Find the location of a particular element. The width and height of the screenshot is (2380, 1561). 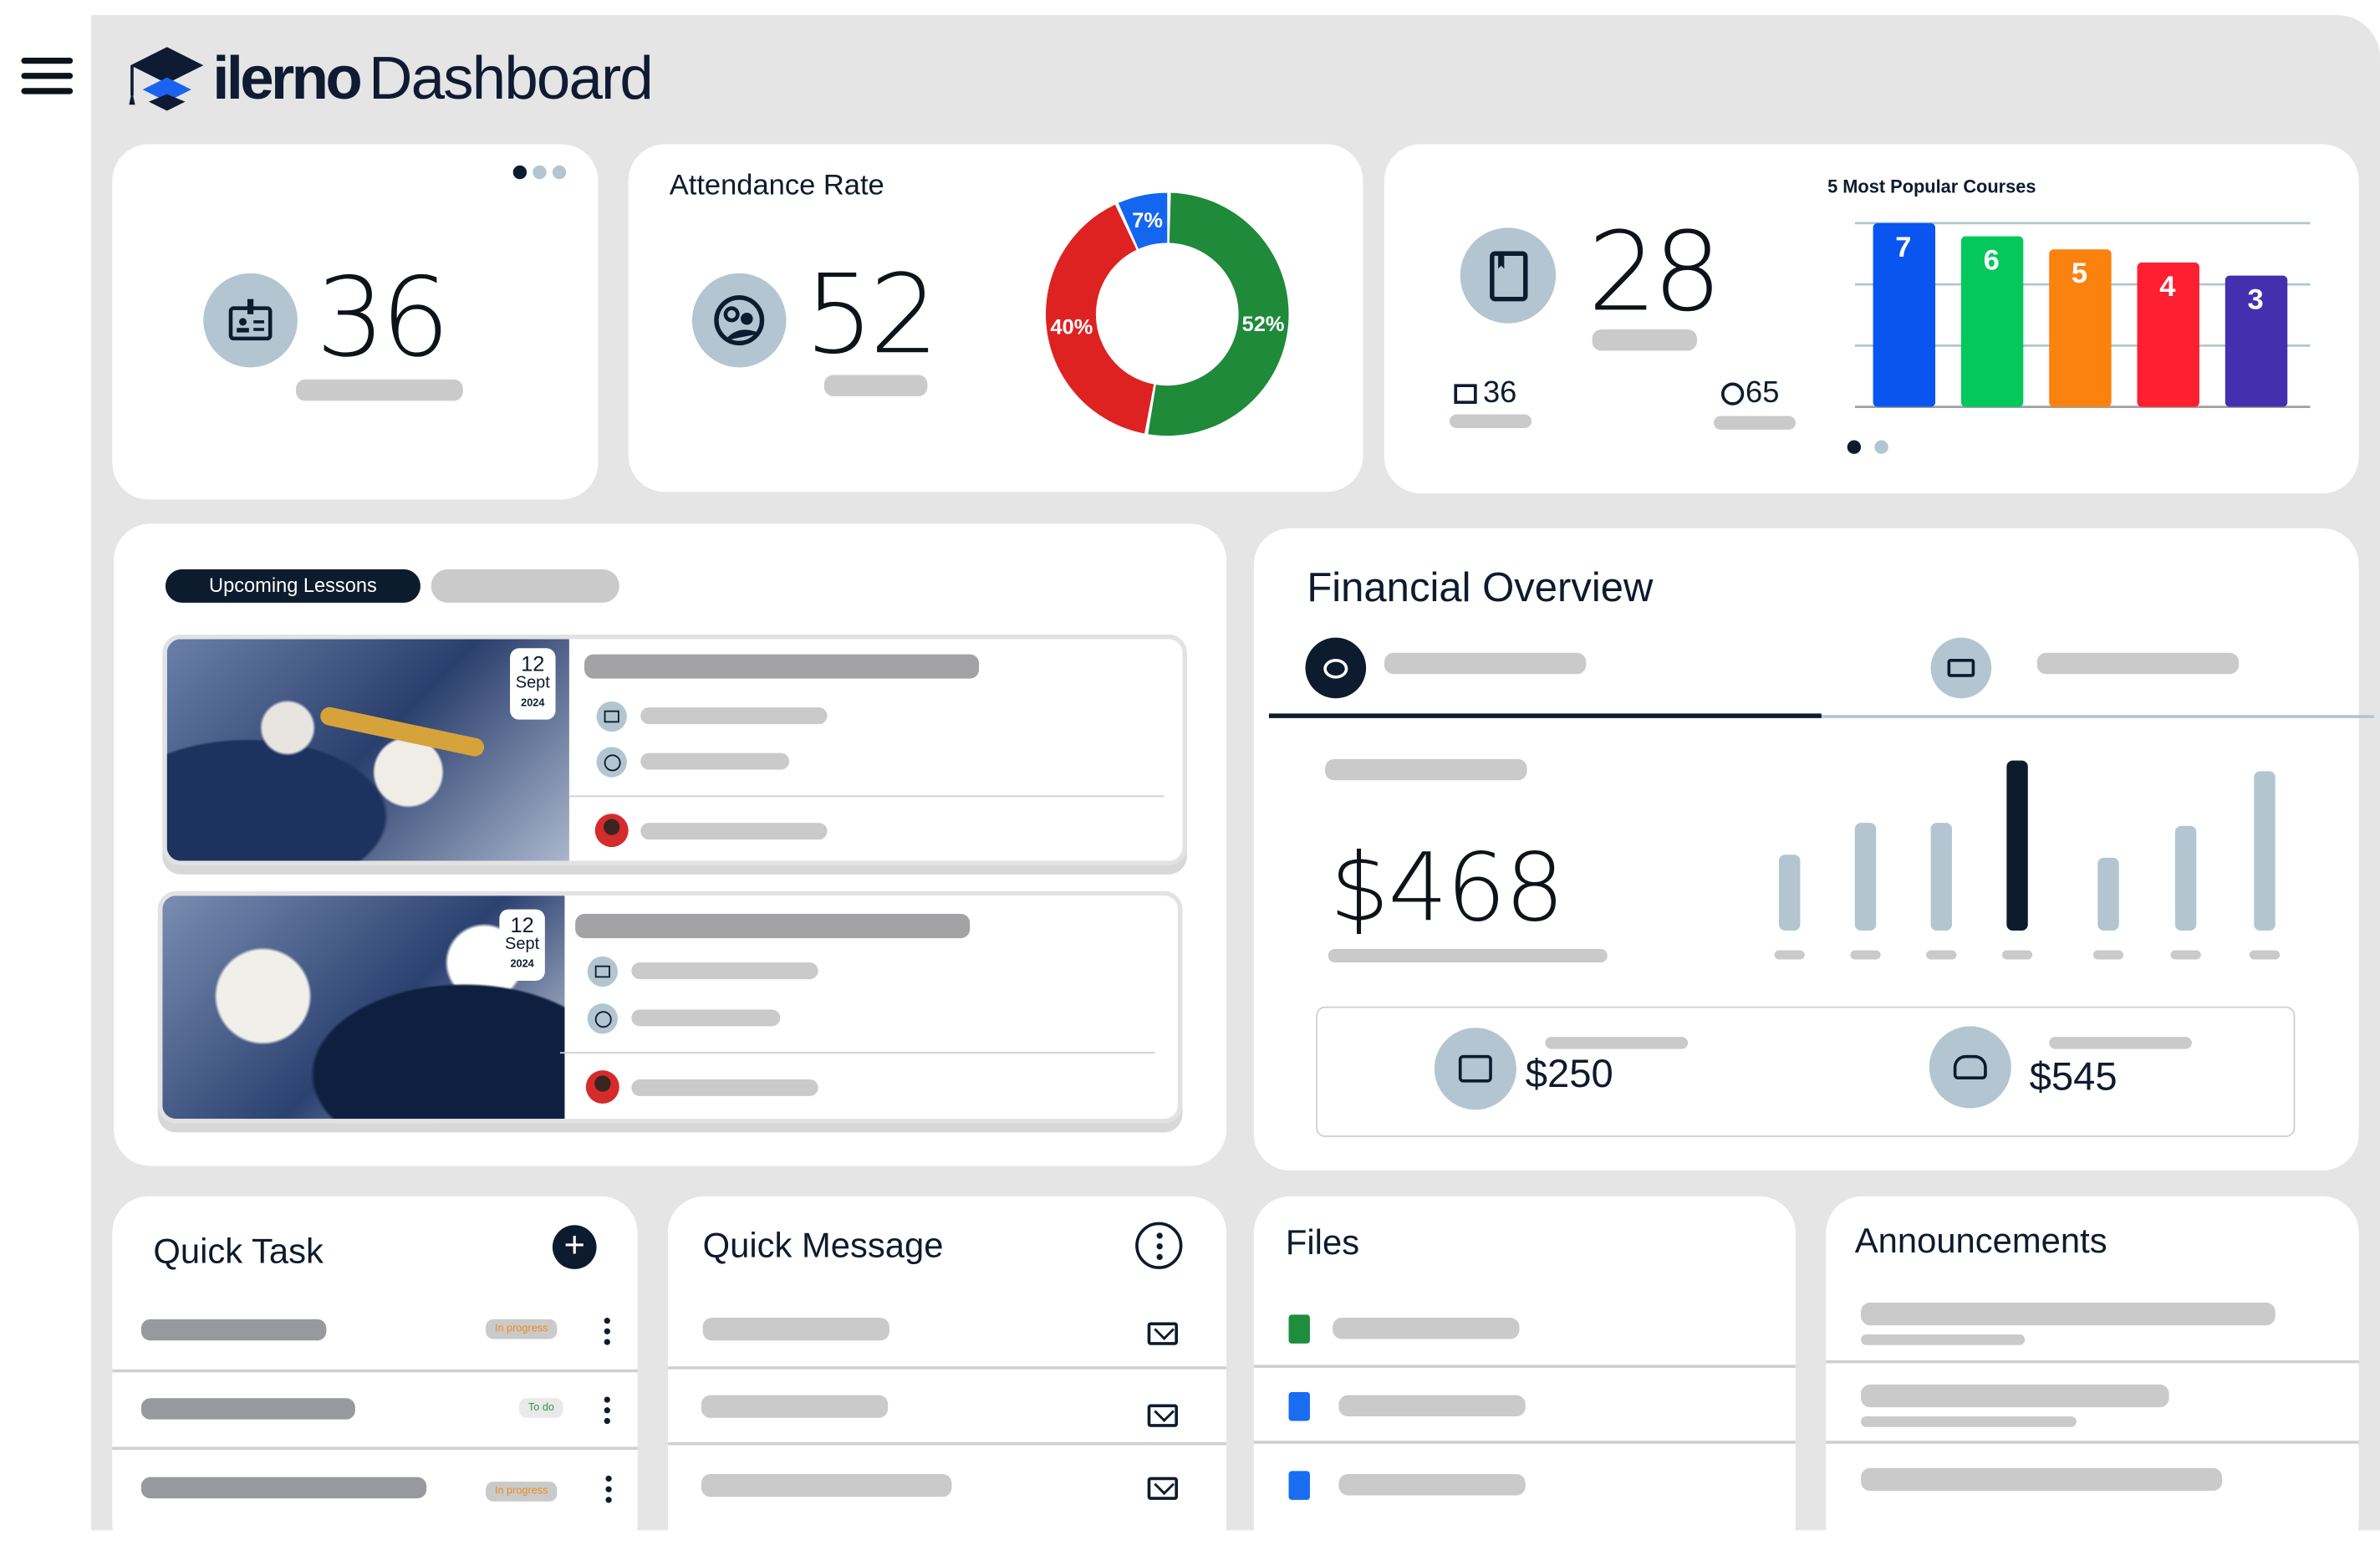

task-status-badge: To do is located at coordinates (540, 1408).